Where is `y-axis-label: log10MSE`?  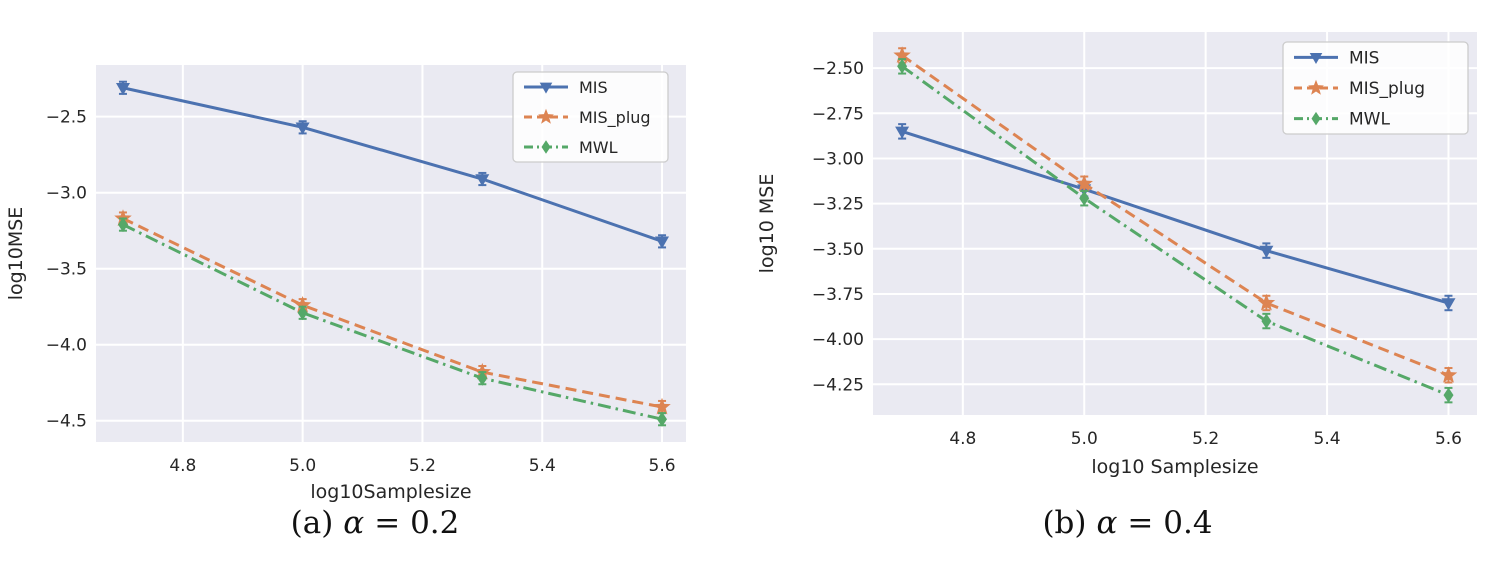
y-axis-label: log10MSE is located at coordinates (16, 254).